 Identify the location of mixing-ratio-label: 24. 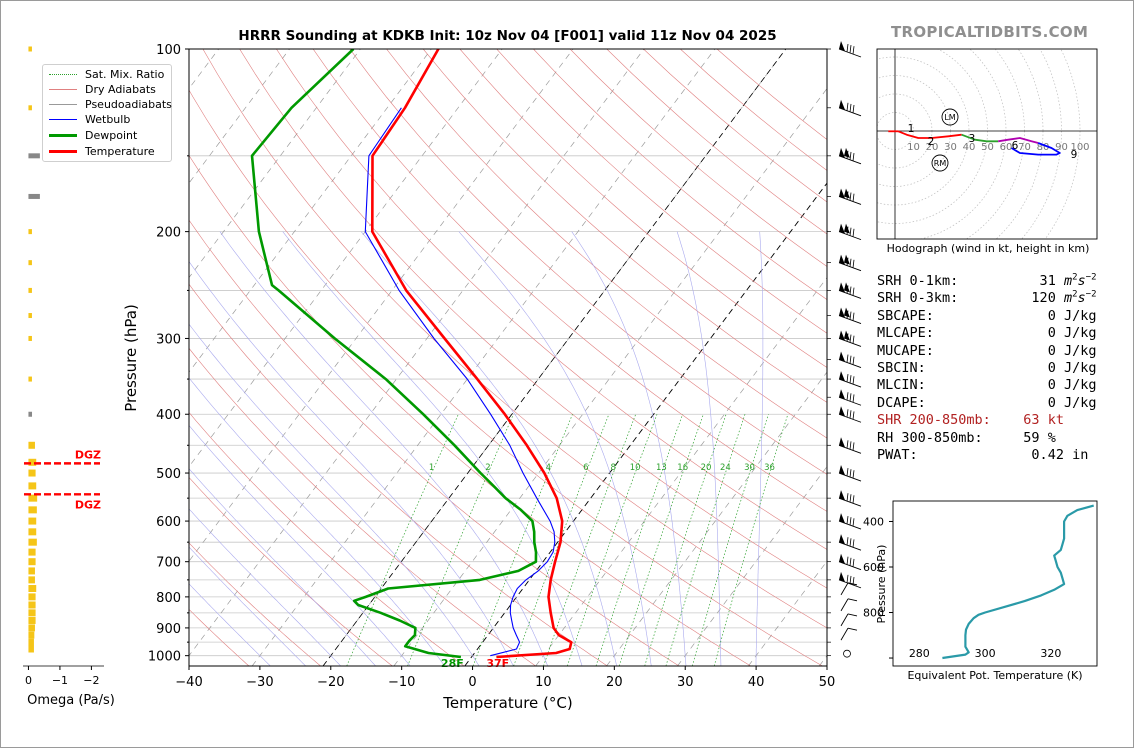
(725, 468).